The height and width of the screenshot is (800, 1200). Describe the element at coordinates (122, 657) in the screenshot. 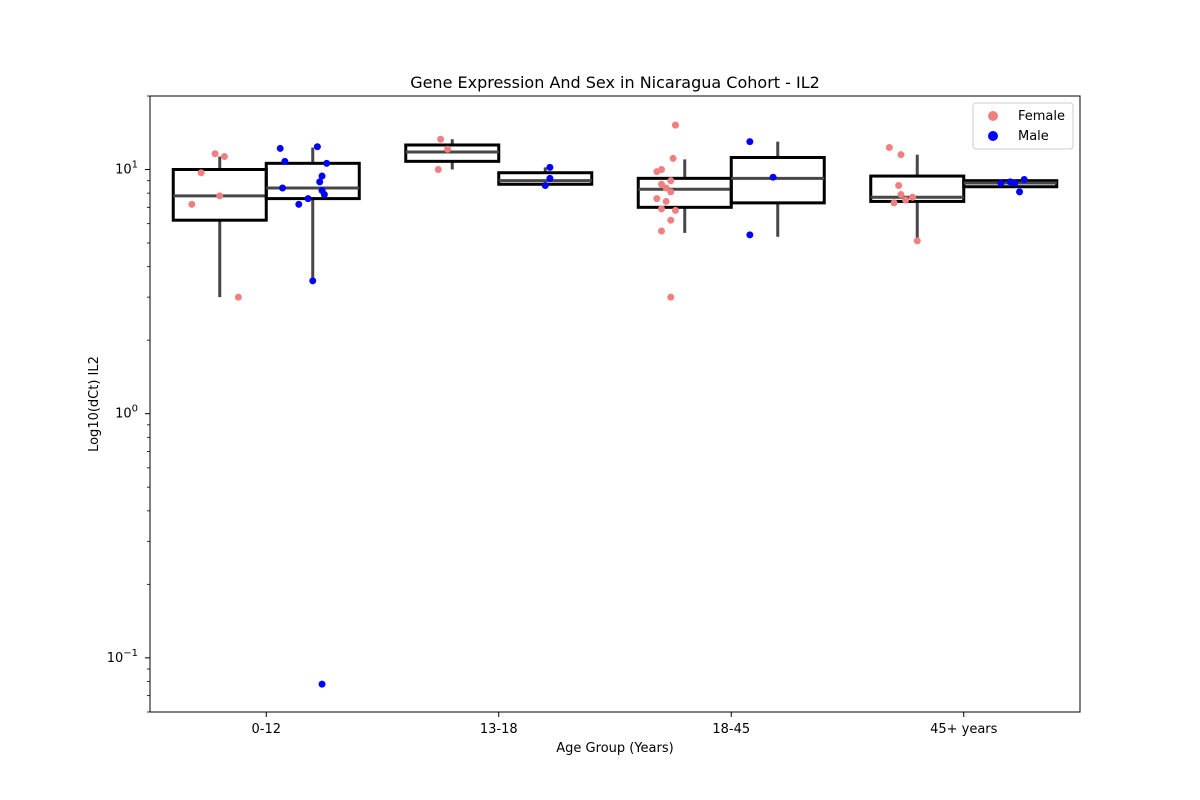

I see `y-tick-label: 10⁻¹` at that location.